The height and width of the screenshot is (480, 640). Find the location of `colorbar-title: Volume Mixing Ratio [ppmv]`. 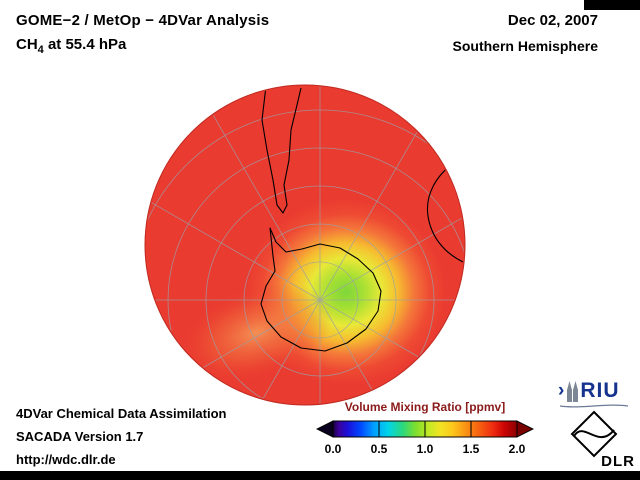

colorbar-title: Volume Mixing Ratio [ppmv] is located at coordinates (425, 407).